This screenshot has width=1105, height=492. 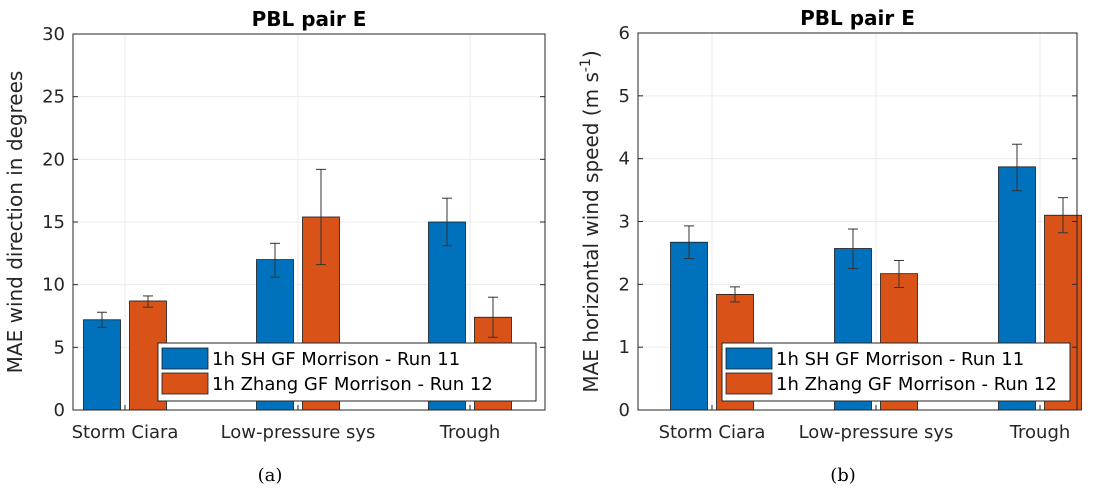 What do you see at coordinates (624, 284) in the screenshot?
I see `y-tick-label: 2` at bounding box center [624, 284].